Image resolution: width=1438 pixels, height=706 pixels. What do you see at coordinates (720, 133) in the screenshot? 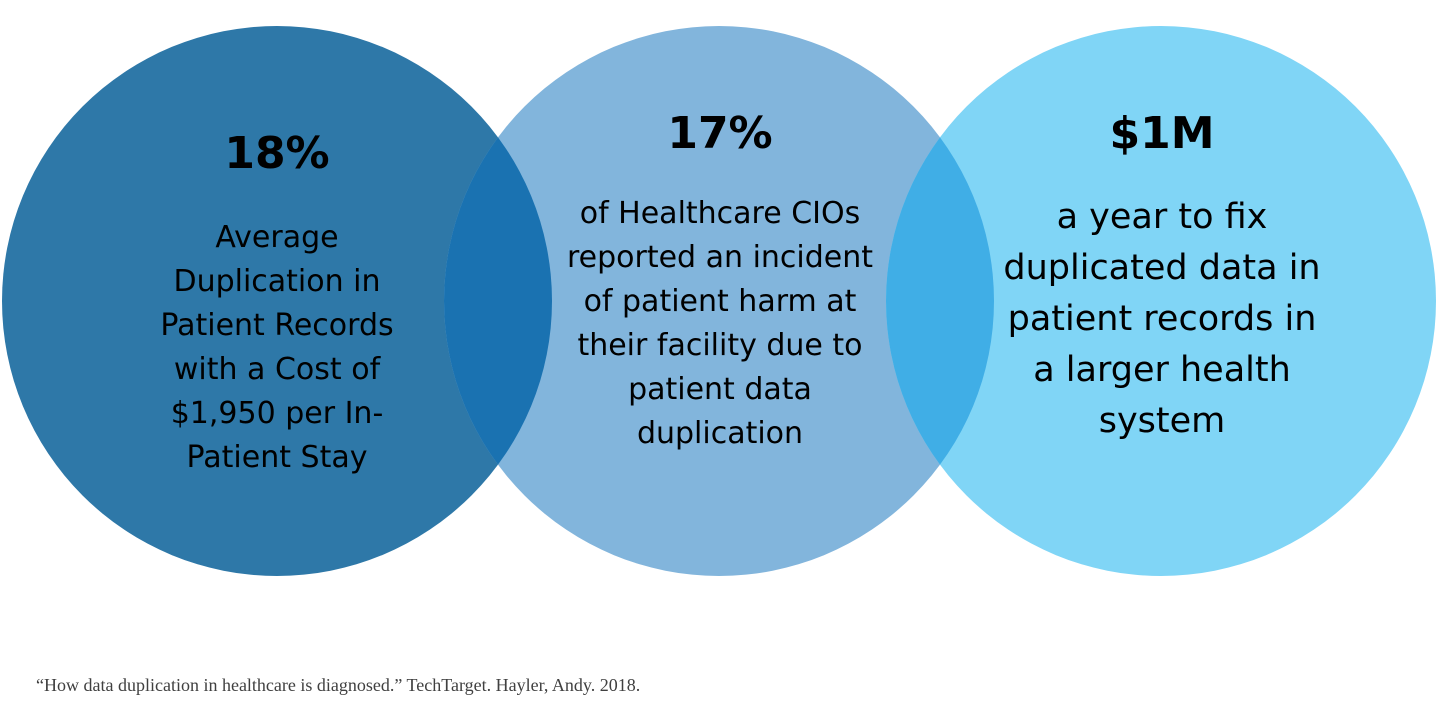
I see `stat-value-2: 17%` at bounding box center [720, 133].